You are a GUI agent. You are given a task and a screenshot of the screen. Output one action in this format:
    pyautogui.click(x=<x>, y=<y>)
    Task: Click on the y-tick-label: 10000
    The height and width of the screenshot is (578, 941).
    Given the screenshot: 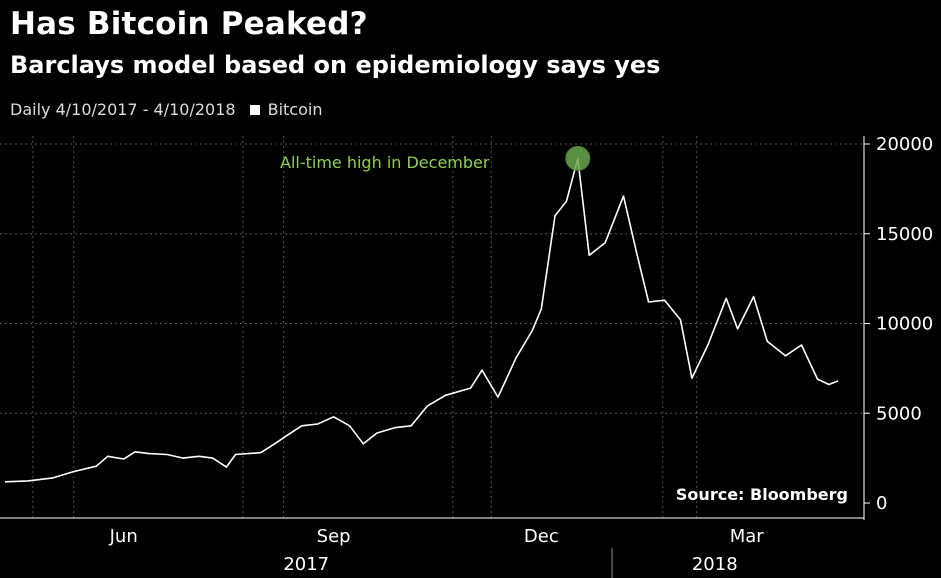 What is the action you would take?
    pyautogui.click(x=904, y=324)
    